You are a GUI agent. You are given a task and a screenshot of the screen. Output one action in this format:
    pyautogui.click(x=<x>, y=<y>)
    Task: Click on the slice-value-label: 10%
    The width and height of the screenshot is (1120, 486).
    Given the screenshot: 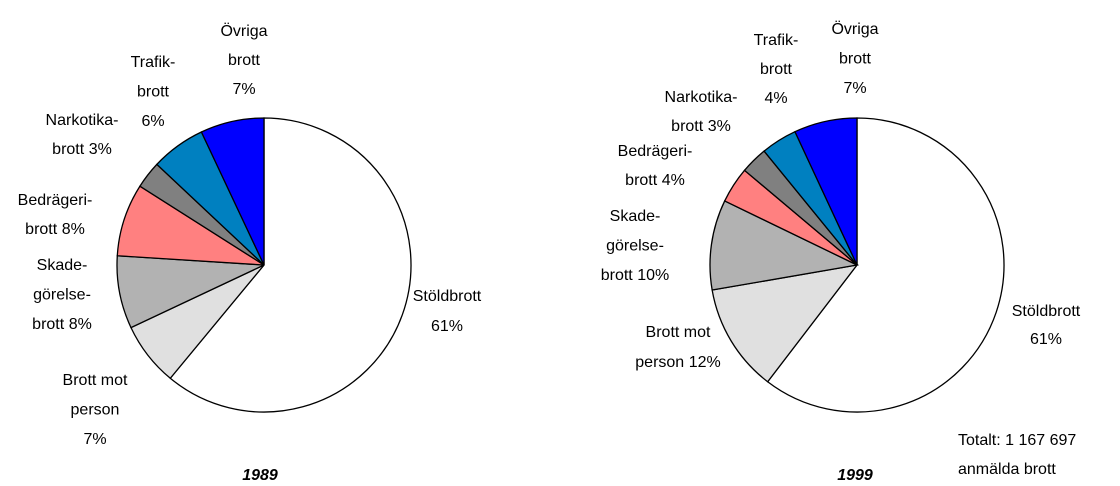 What is the action you would take?
    pyautogui.click(x=653, y=275)
    